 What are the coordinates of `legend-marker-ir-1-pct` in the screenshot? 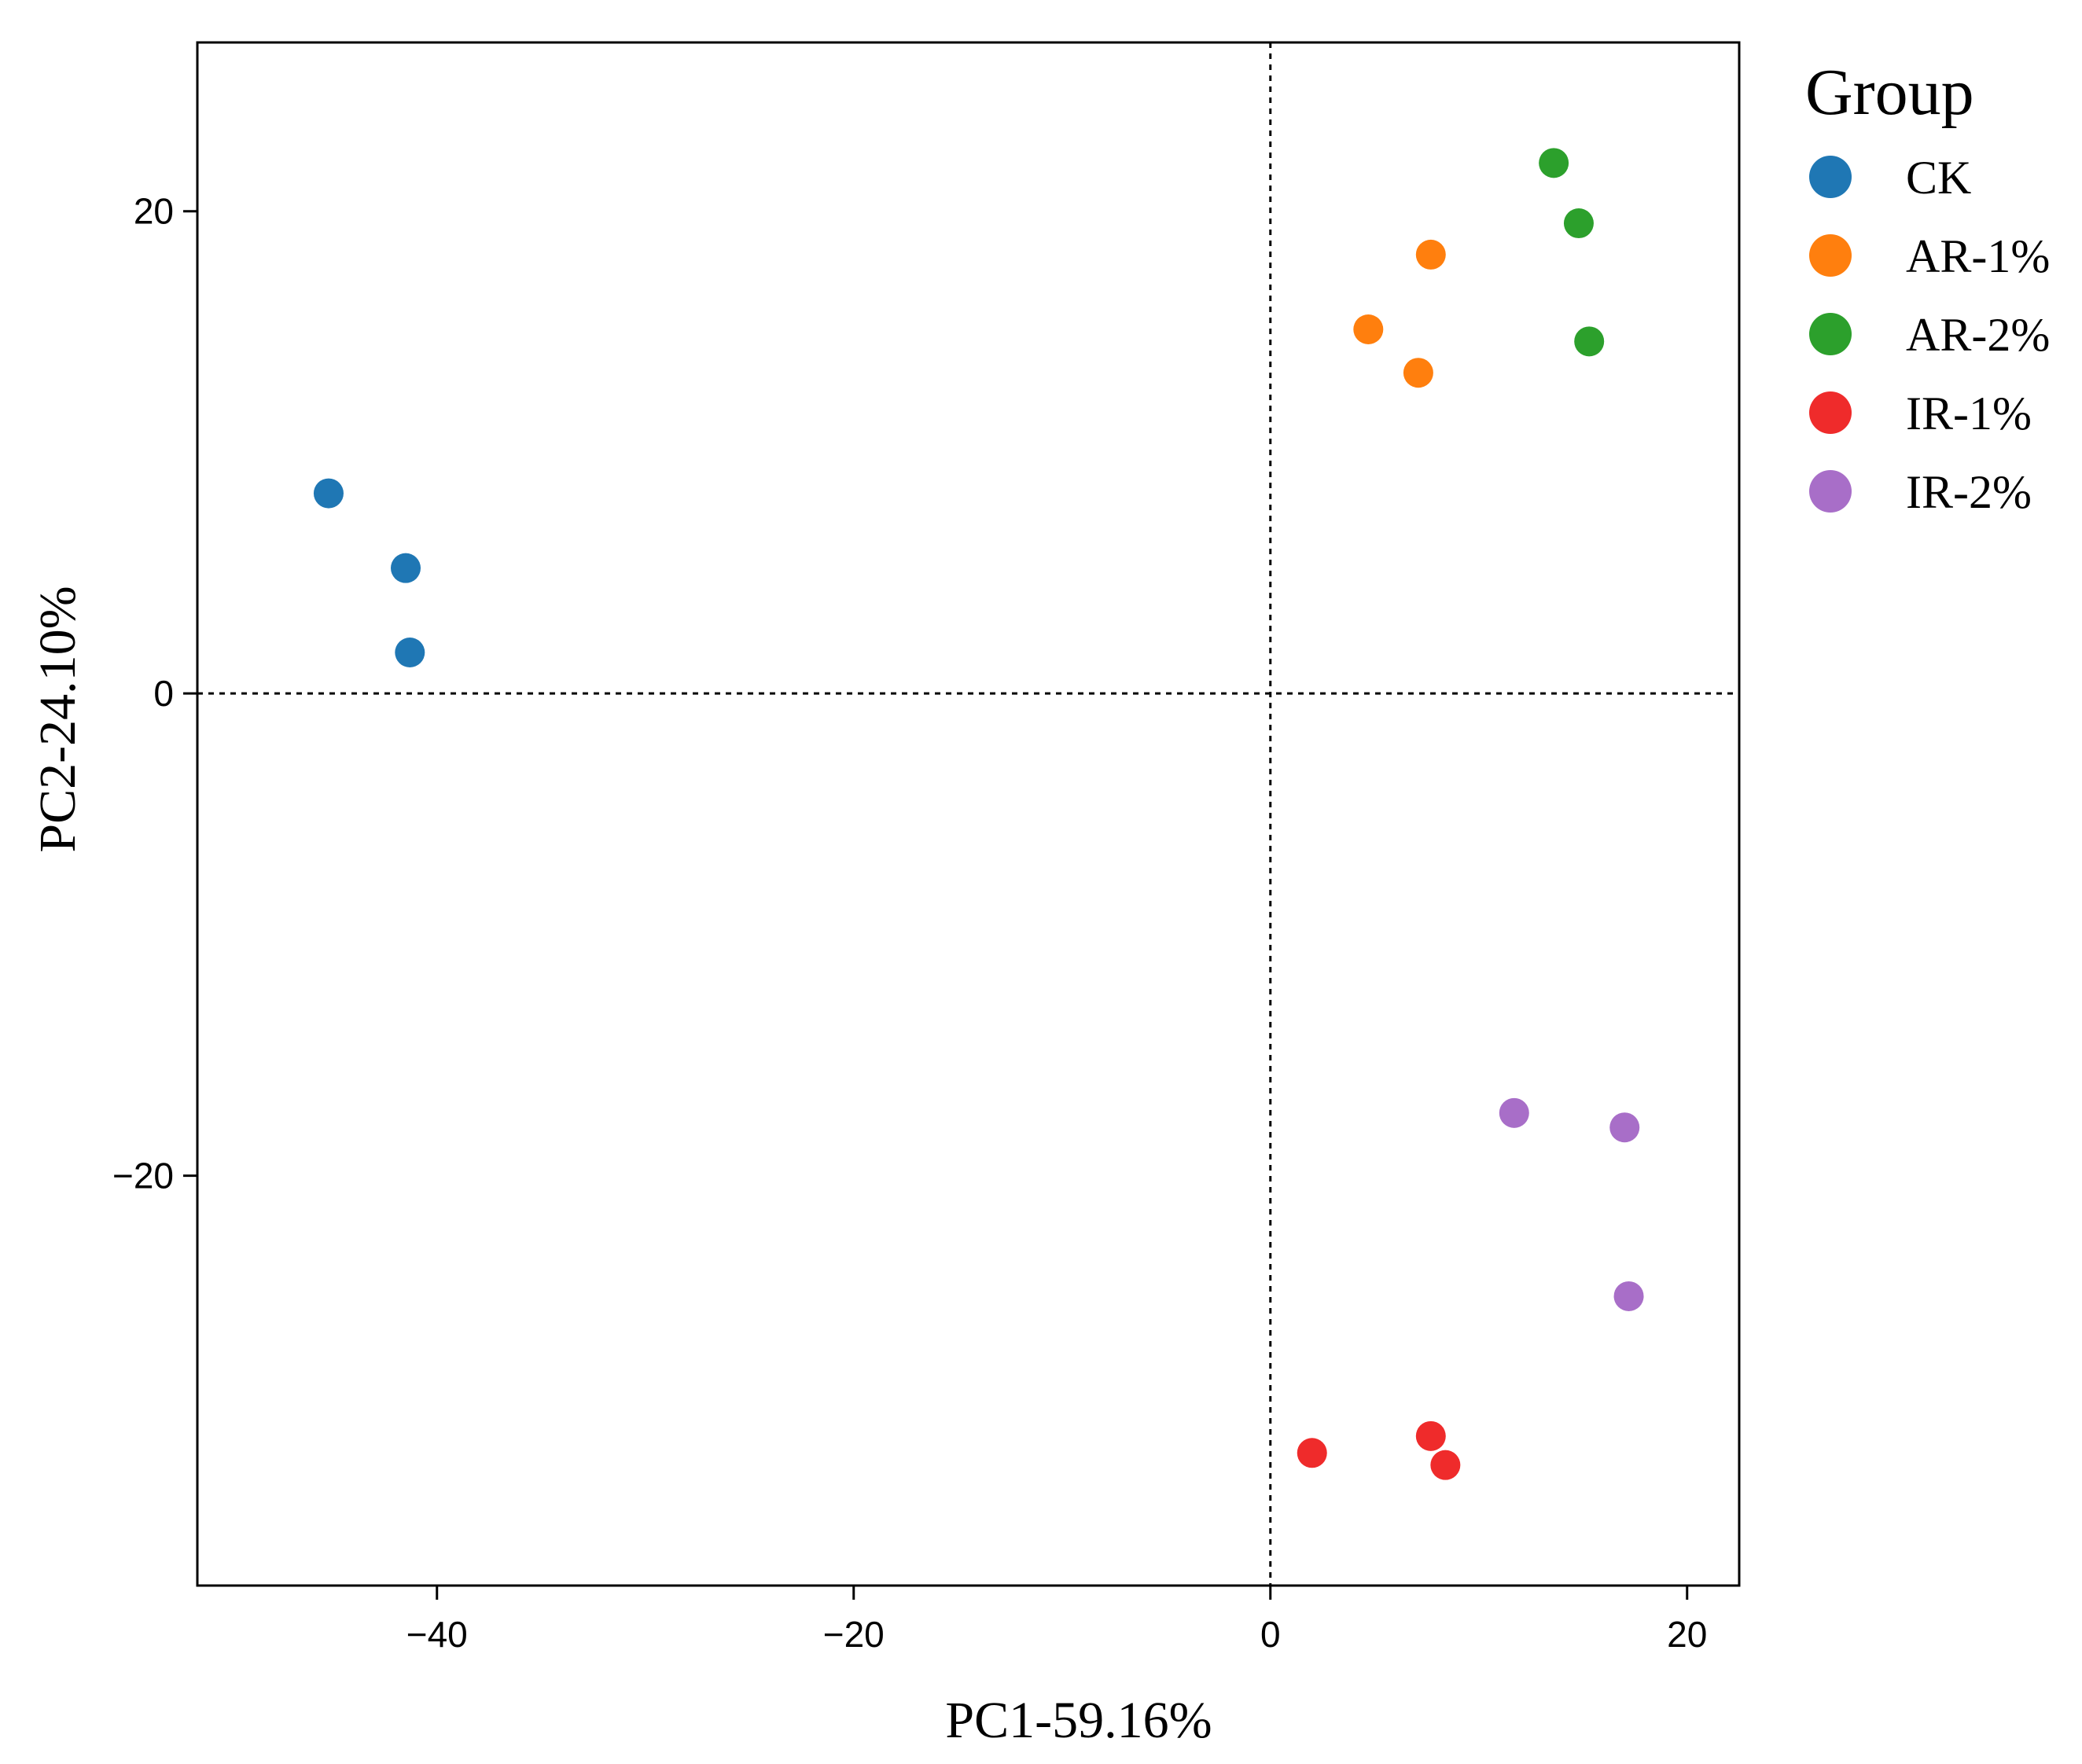 It's located at (1830, 413).